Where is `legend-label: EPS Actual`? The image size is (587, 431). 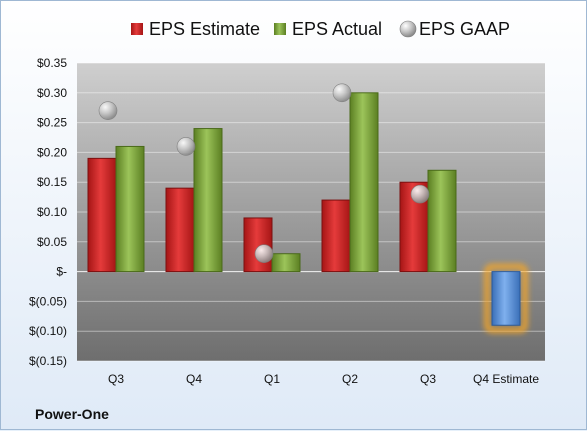
legend-label: EPS Actual is located at coordinates (337, 29).